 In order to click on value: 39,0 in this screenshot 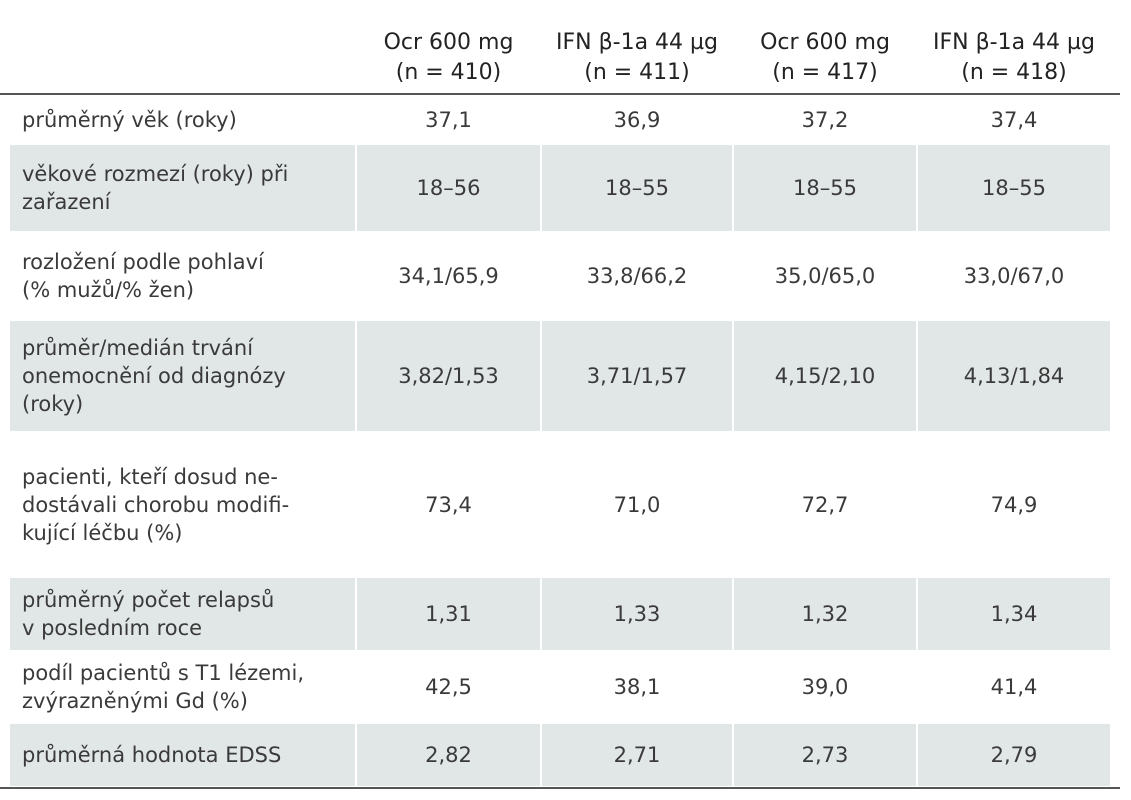, I will do `click(825, 687)`.